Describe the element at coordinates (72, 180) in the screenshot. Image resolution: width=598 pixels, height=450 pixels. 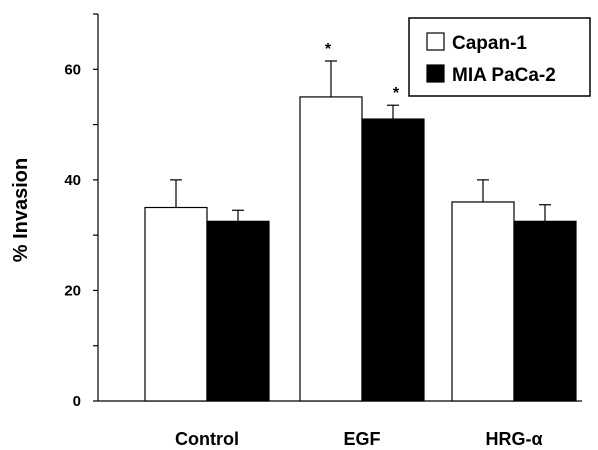
I see `y-tick-label: 40` at that location.